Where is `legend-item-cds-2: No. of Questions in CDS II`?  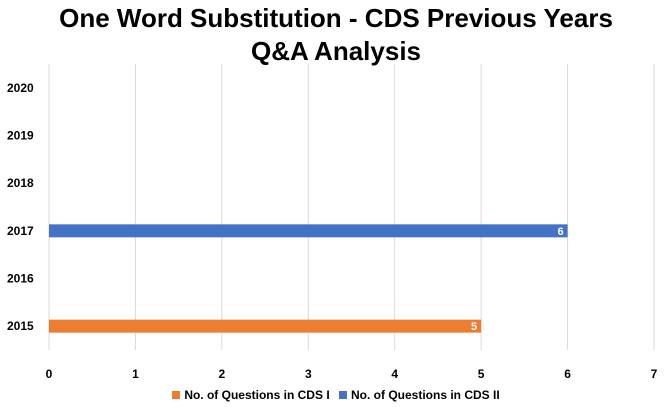 legend-item-cds-2: No. of Questions in CDS II is located at coordinates (419, 395).